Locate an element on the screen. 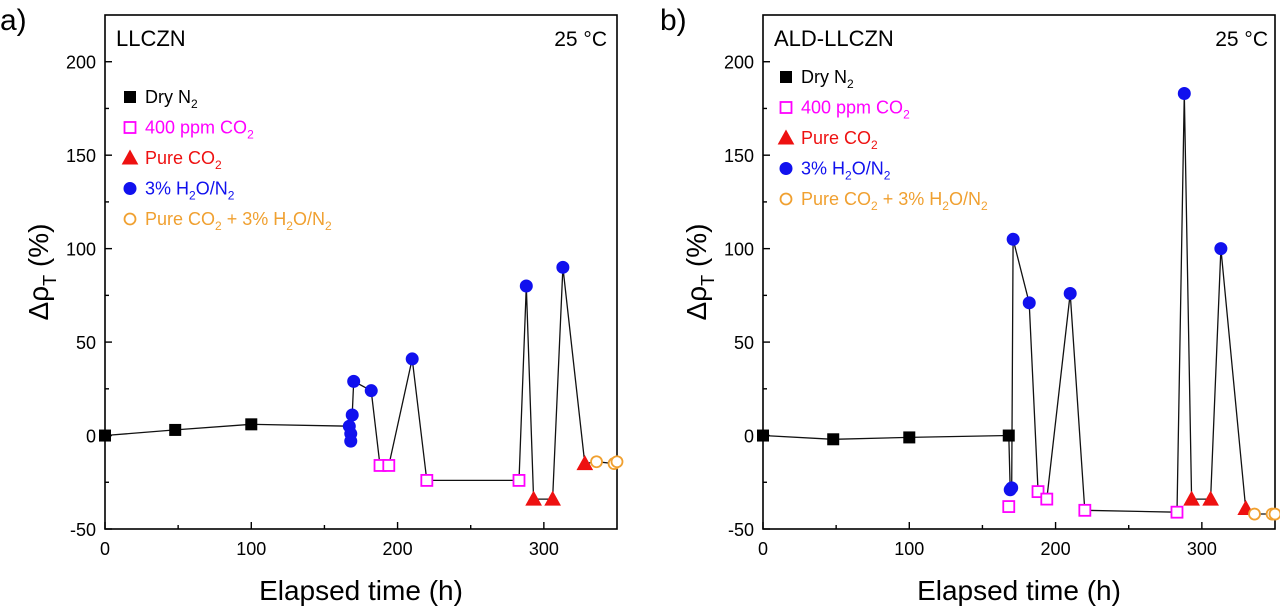 This screenshot has height=609, width=1280. panel-b-sample-label: ALD-LLCZN is located at coordinates (834, 38).